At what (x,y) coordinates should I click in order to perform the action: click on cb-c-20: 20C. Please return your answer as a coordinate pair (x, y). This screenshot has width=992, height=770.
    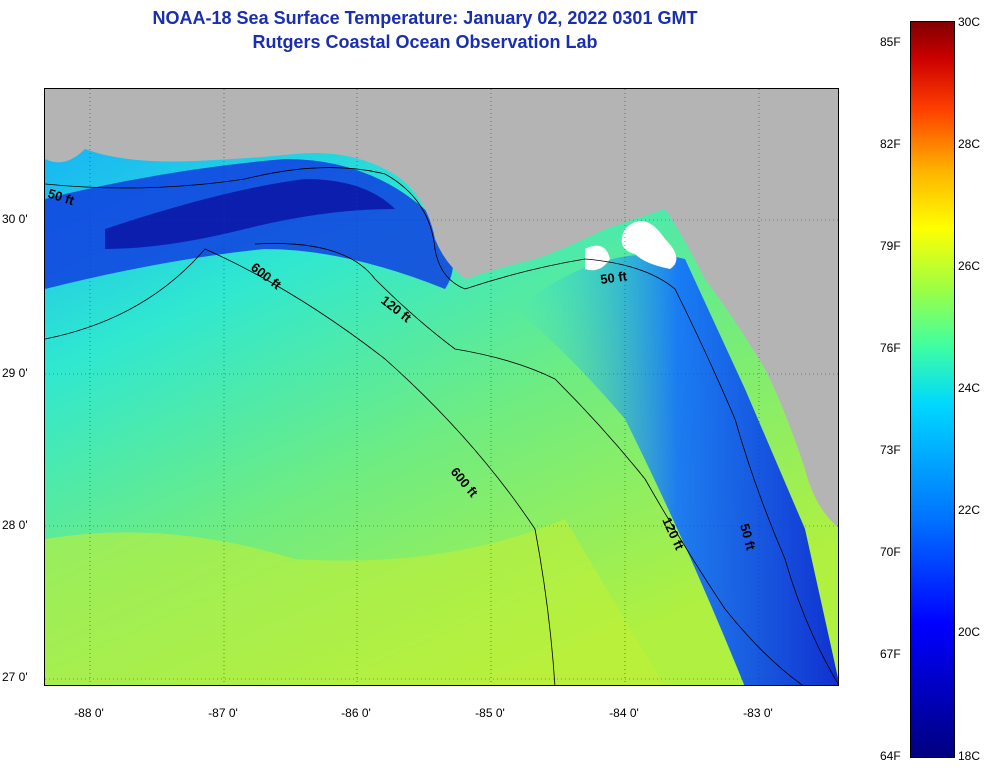
    Looking at the image, I should click on (969, 632).